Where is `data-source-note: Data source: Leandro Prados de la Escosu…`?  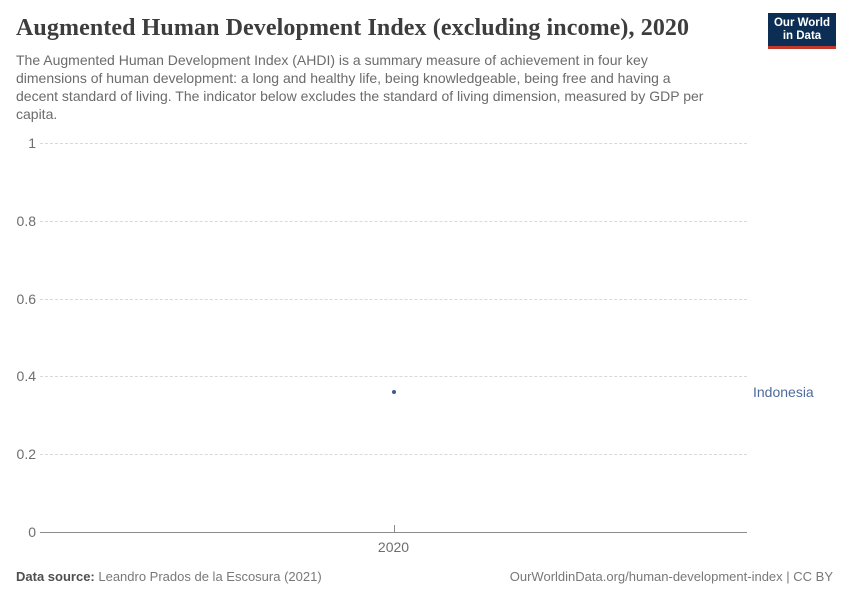
data-source-note: Data source: Leandro Prados de la Escosu… is located at coordinates (169, 577).